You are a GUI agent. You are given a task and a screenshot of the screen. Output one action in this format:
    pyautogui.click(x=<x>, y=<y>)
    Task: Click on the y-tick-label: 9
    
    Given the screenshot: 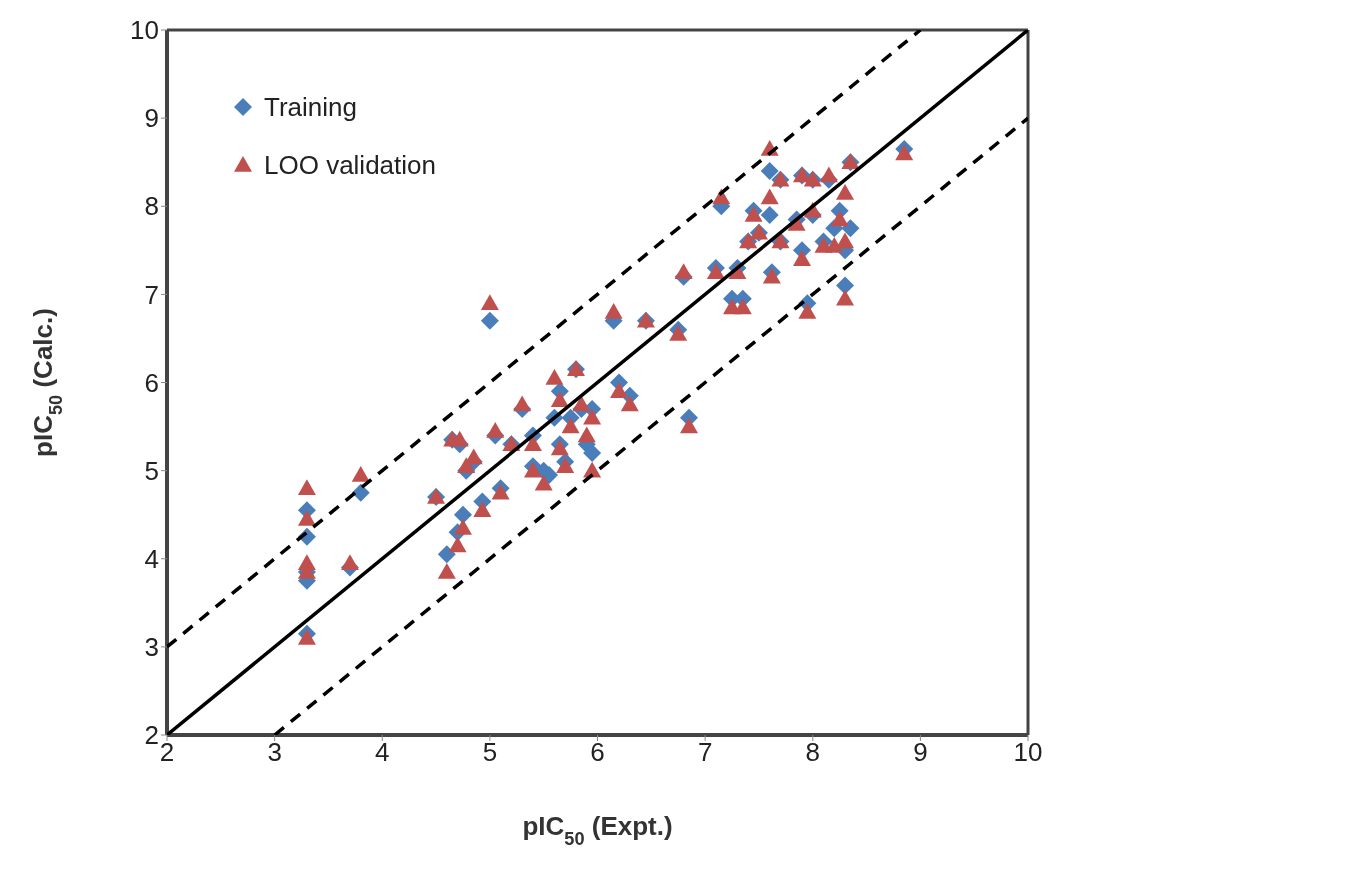 What is the action you would take?
    pyautogui.click(x=151, y=118)
    